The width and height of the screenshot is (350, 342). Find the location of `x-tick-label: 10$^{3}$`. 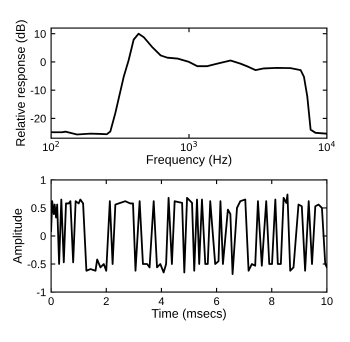

x-tick-label: 10$^{3}$ is located at coordinates (188, 146).